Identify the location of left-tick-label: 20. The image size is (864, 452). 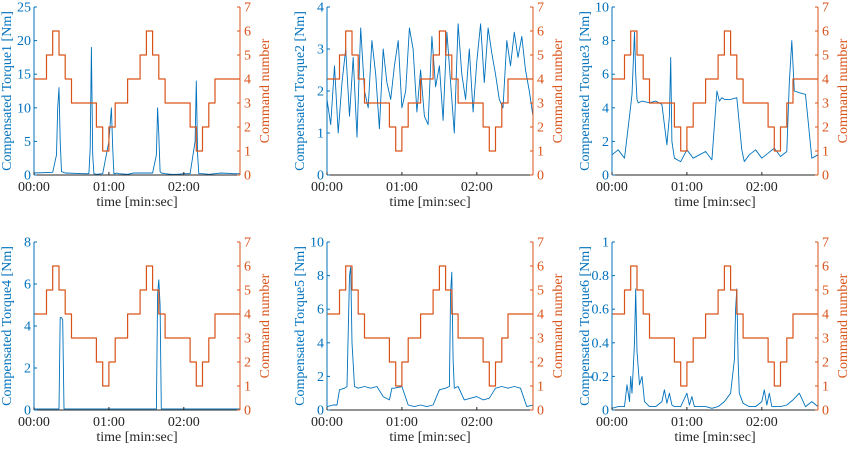
(24, 41).